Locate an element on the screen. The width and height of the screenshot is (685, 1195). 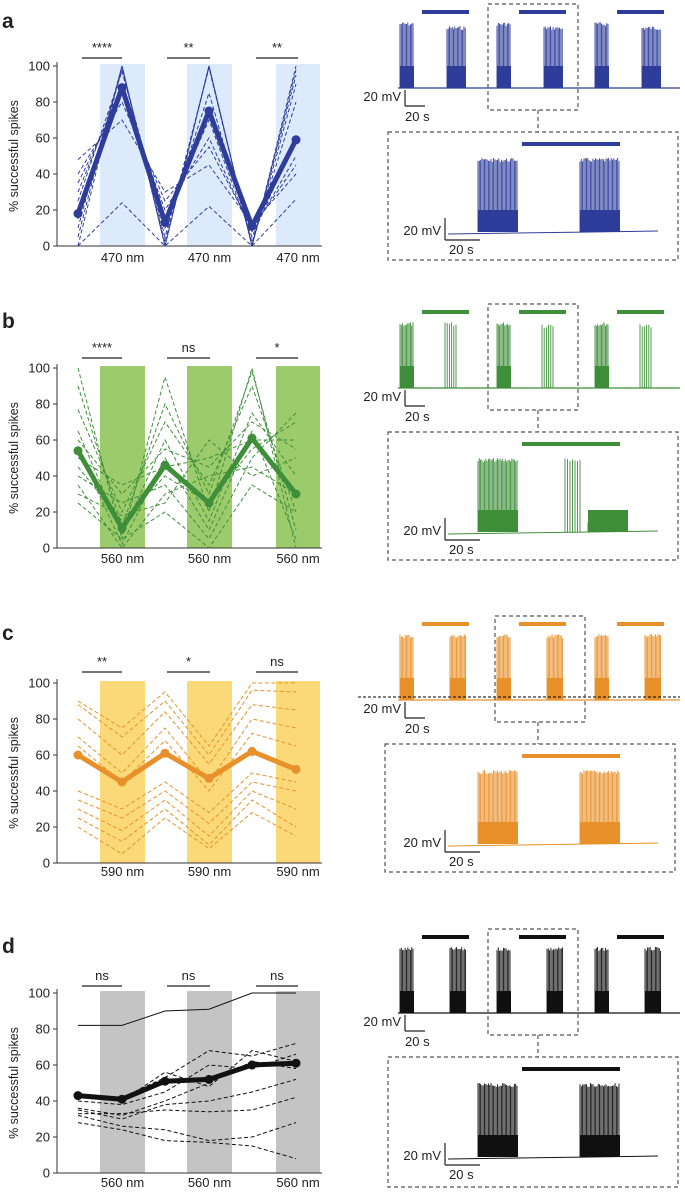
y-tick-label: 80 is located at coordinates (43, 102).